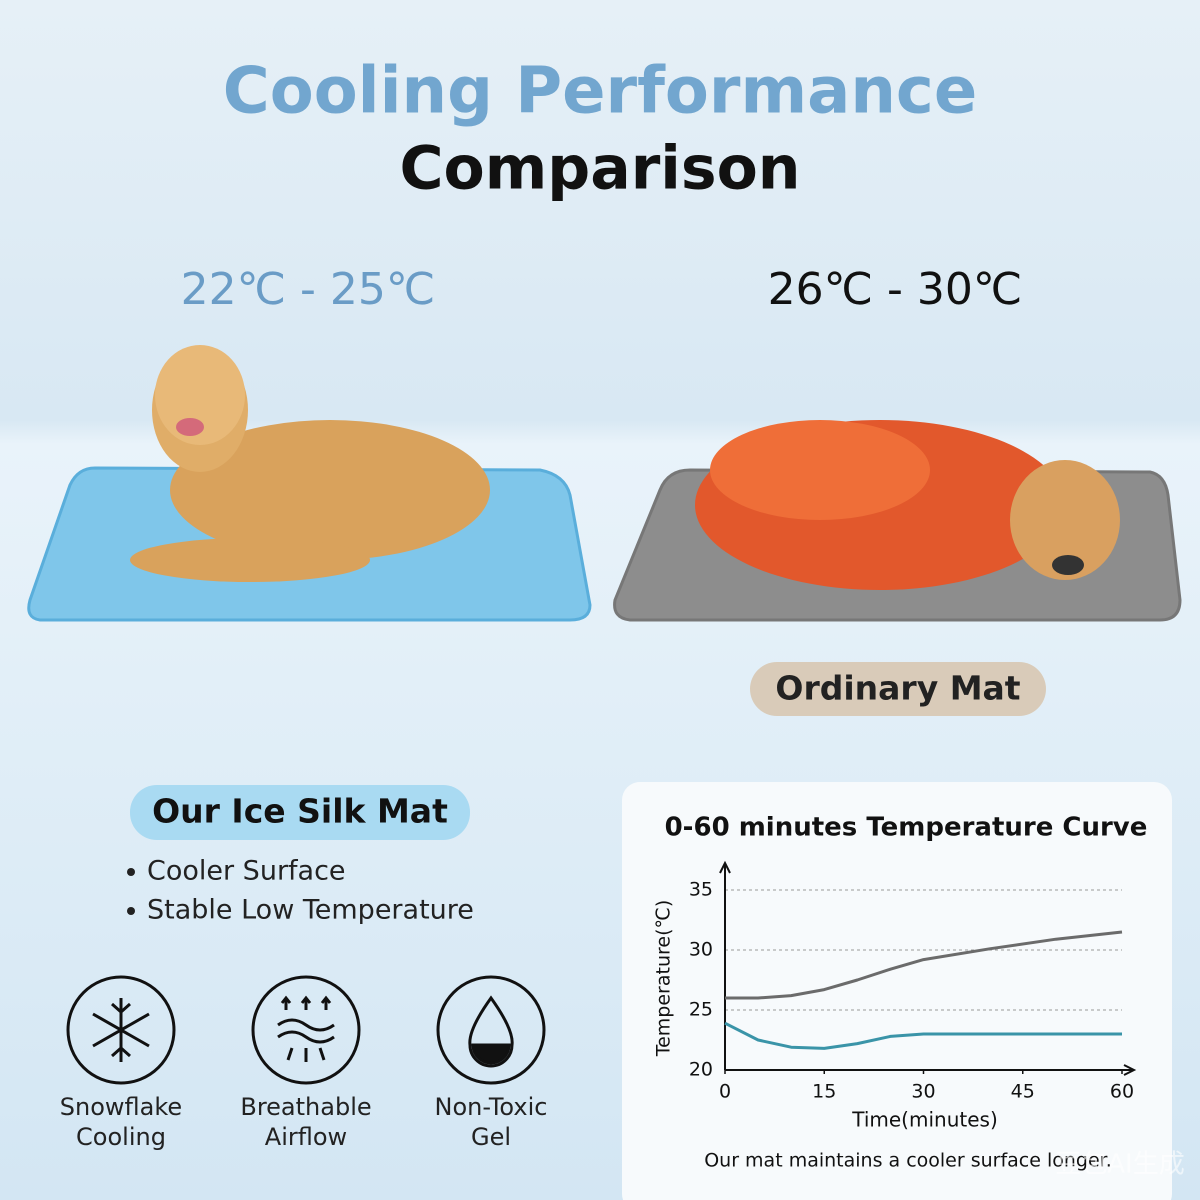  I want to click on left-temp: 22℃ - 25℃, so click(308, 289).